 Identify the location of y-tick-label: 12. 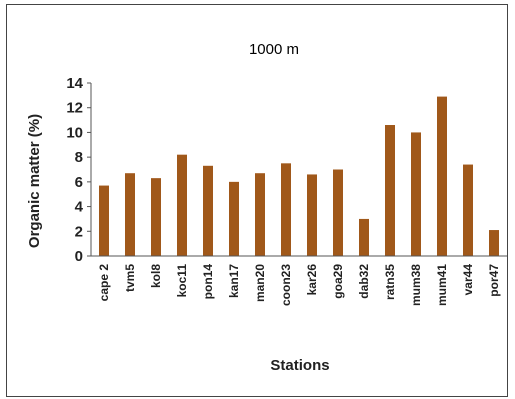
(74, 108).